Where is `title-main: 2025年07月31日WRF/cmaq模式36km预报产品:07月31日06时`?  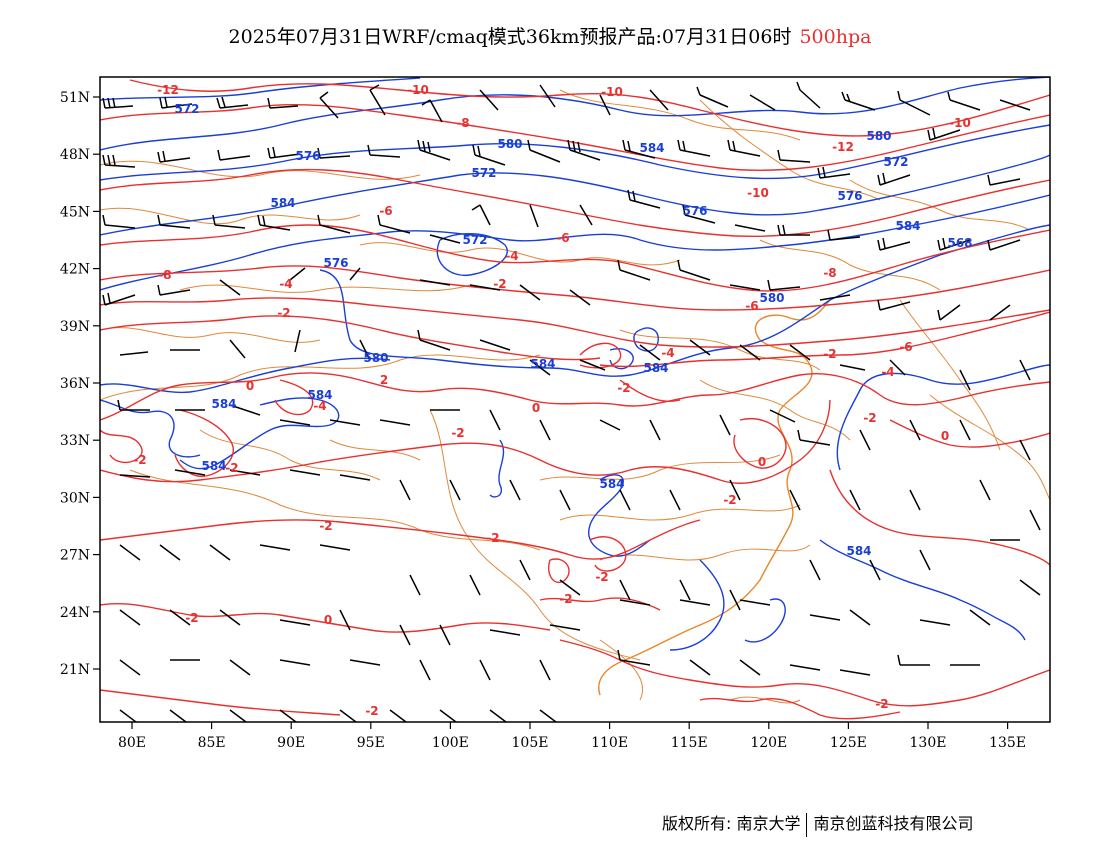 title-main: 2025年07月31日WRF/cmaq模式36km预报产品:07月31日06时 is located at coordinates (510, 37).